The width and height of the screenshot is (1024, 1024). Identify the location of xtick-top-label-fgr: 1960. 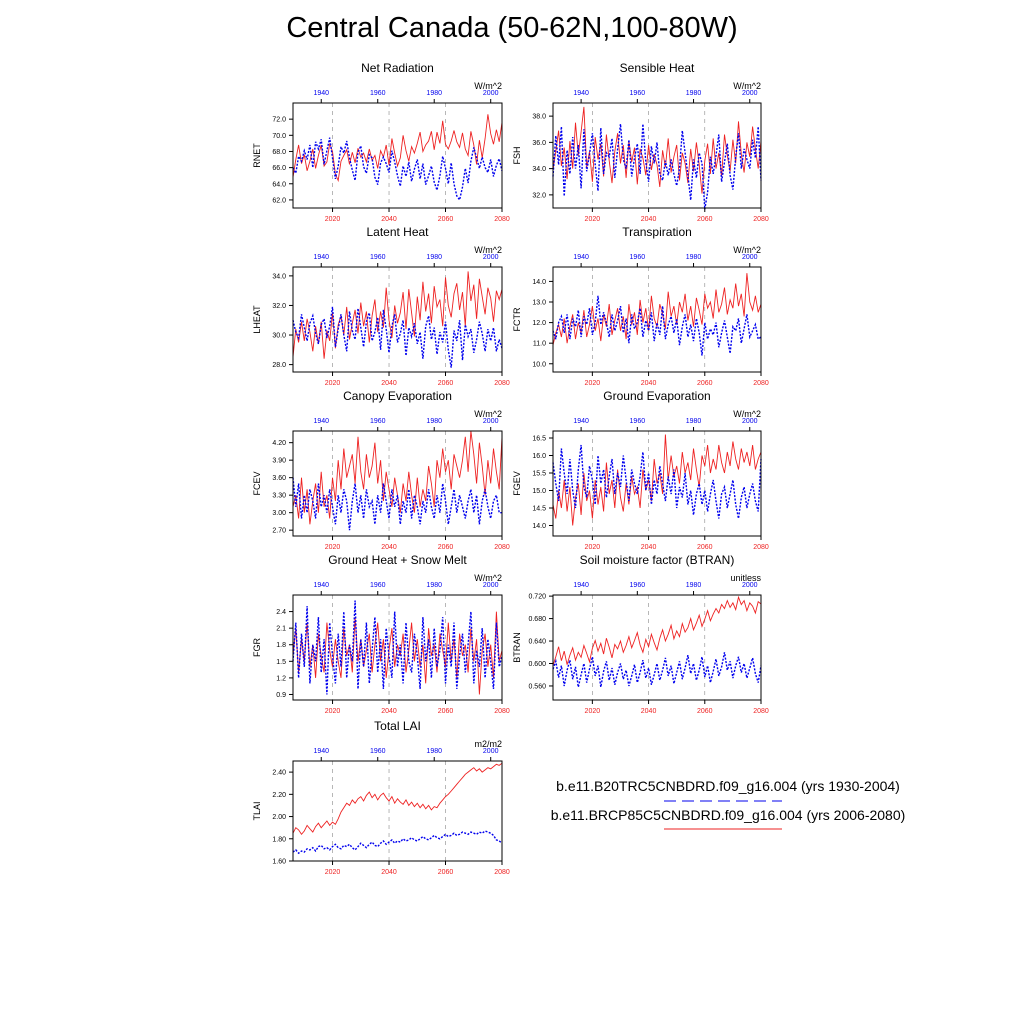
(378, 585).